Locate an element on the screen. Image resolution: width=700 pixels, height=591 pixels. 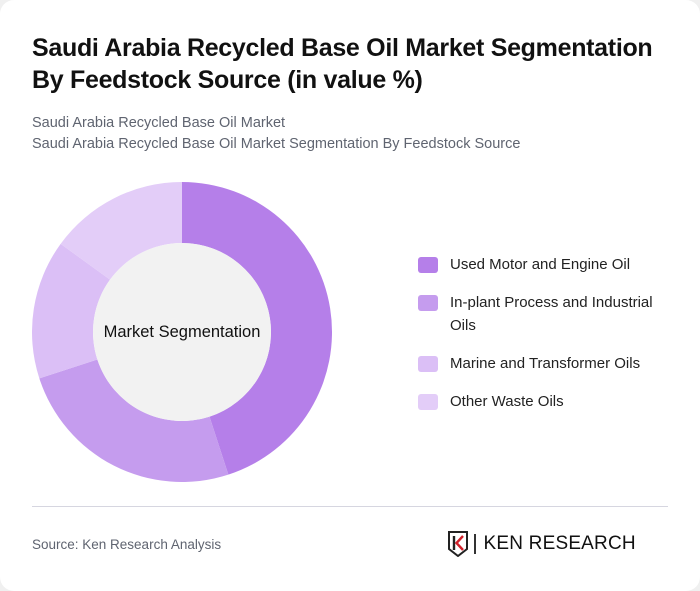
legend-item: In-plant Process and Industrial Oils is located at coordinates (548, 314).